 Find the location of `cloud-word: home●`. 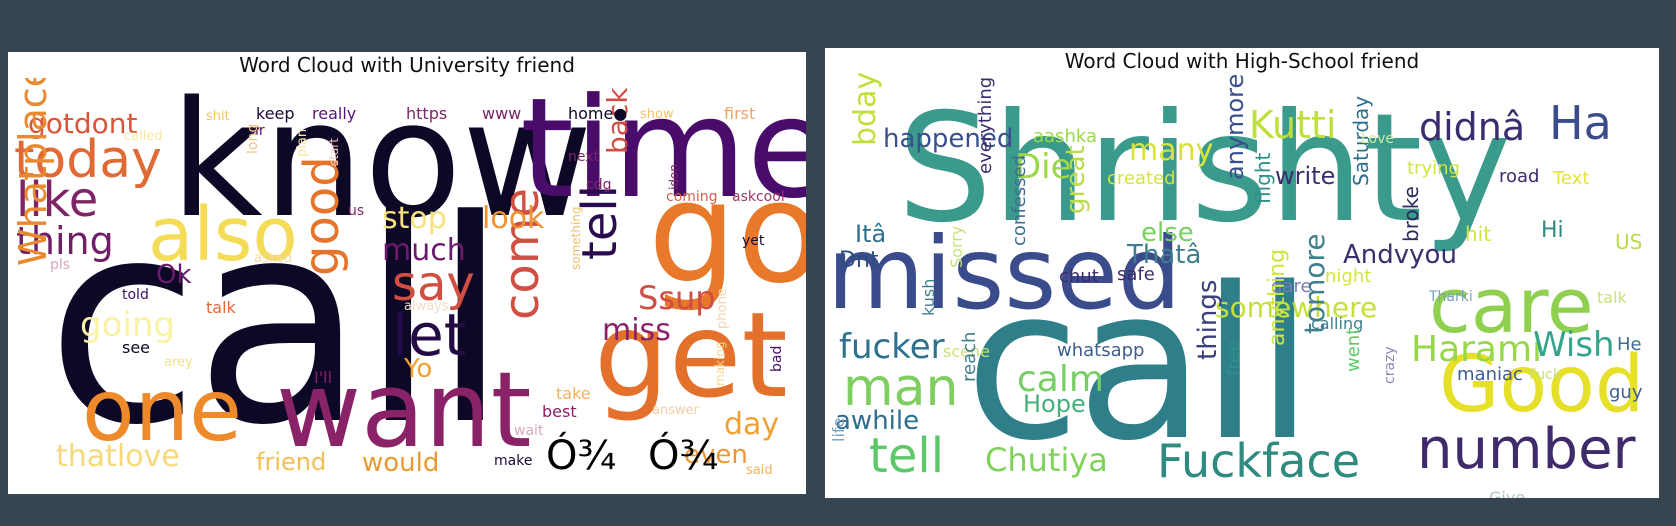

cloud-word: home● is located at coordinates (598, 113).